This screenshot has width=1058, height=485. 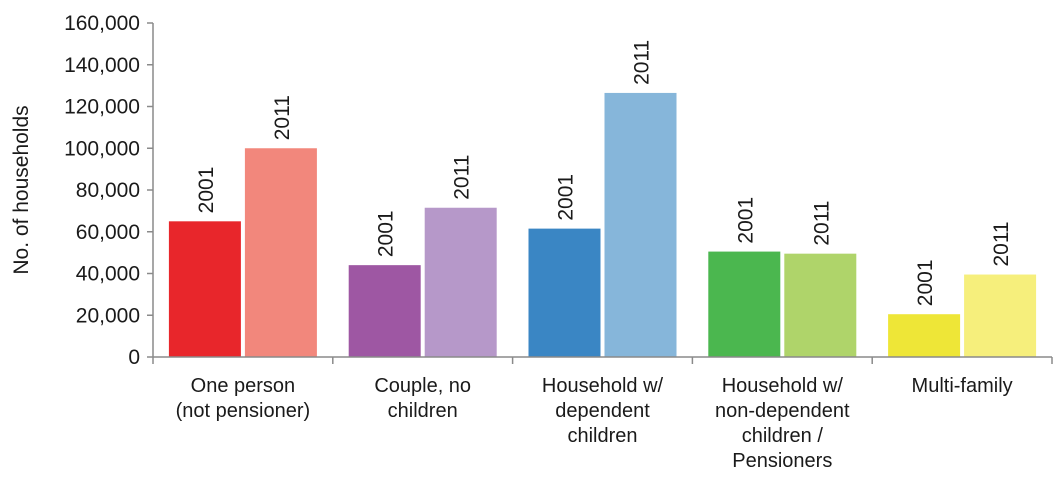 I want to click on x-category-label: One person, so click(x=243, y=386).